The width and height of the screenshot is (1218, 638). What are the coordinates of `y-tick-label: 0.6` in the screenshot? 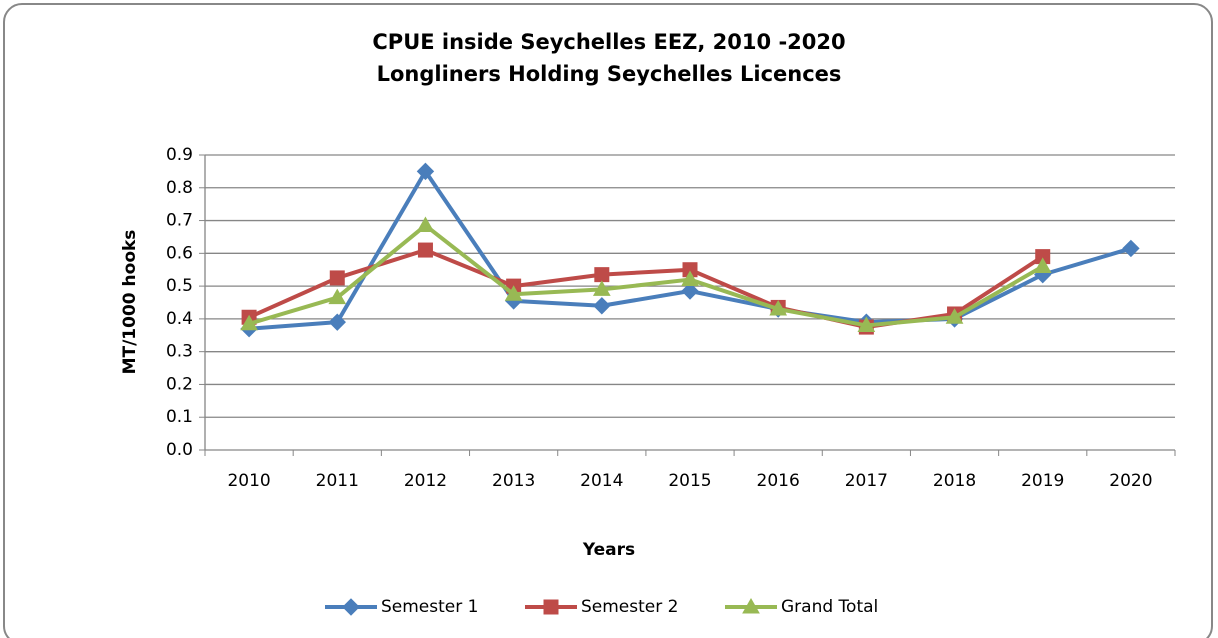 It's located at (179, 253).